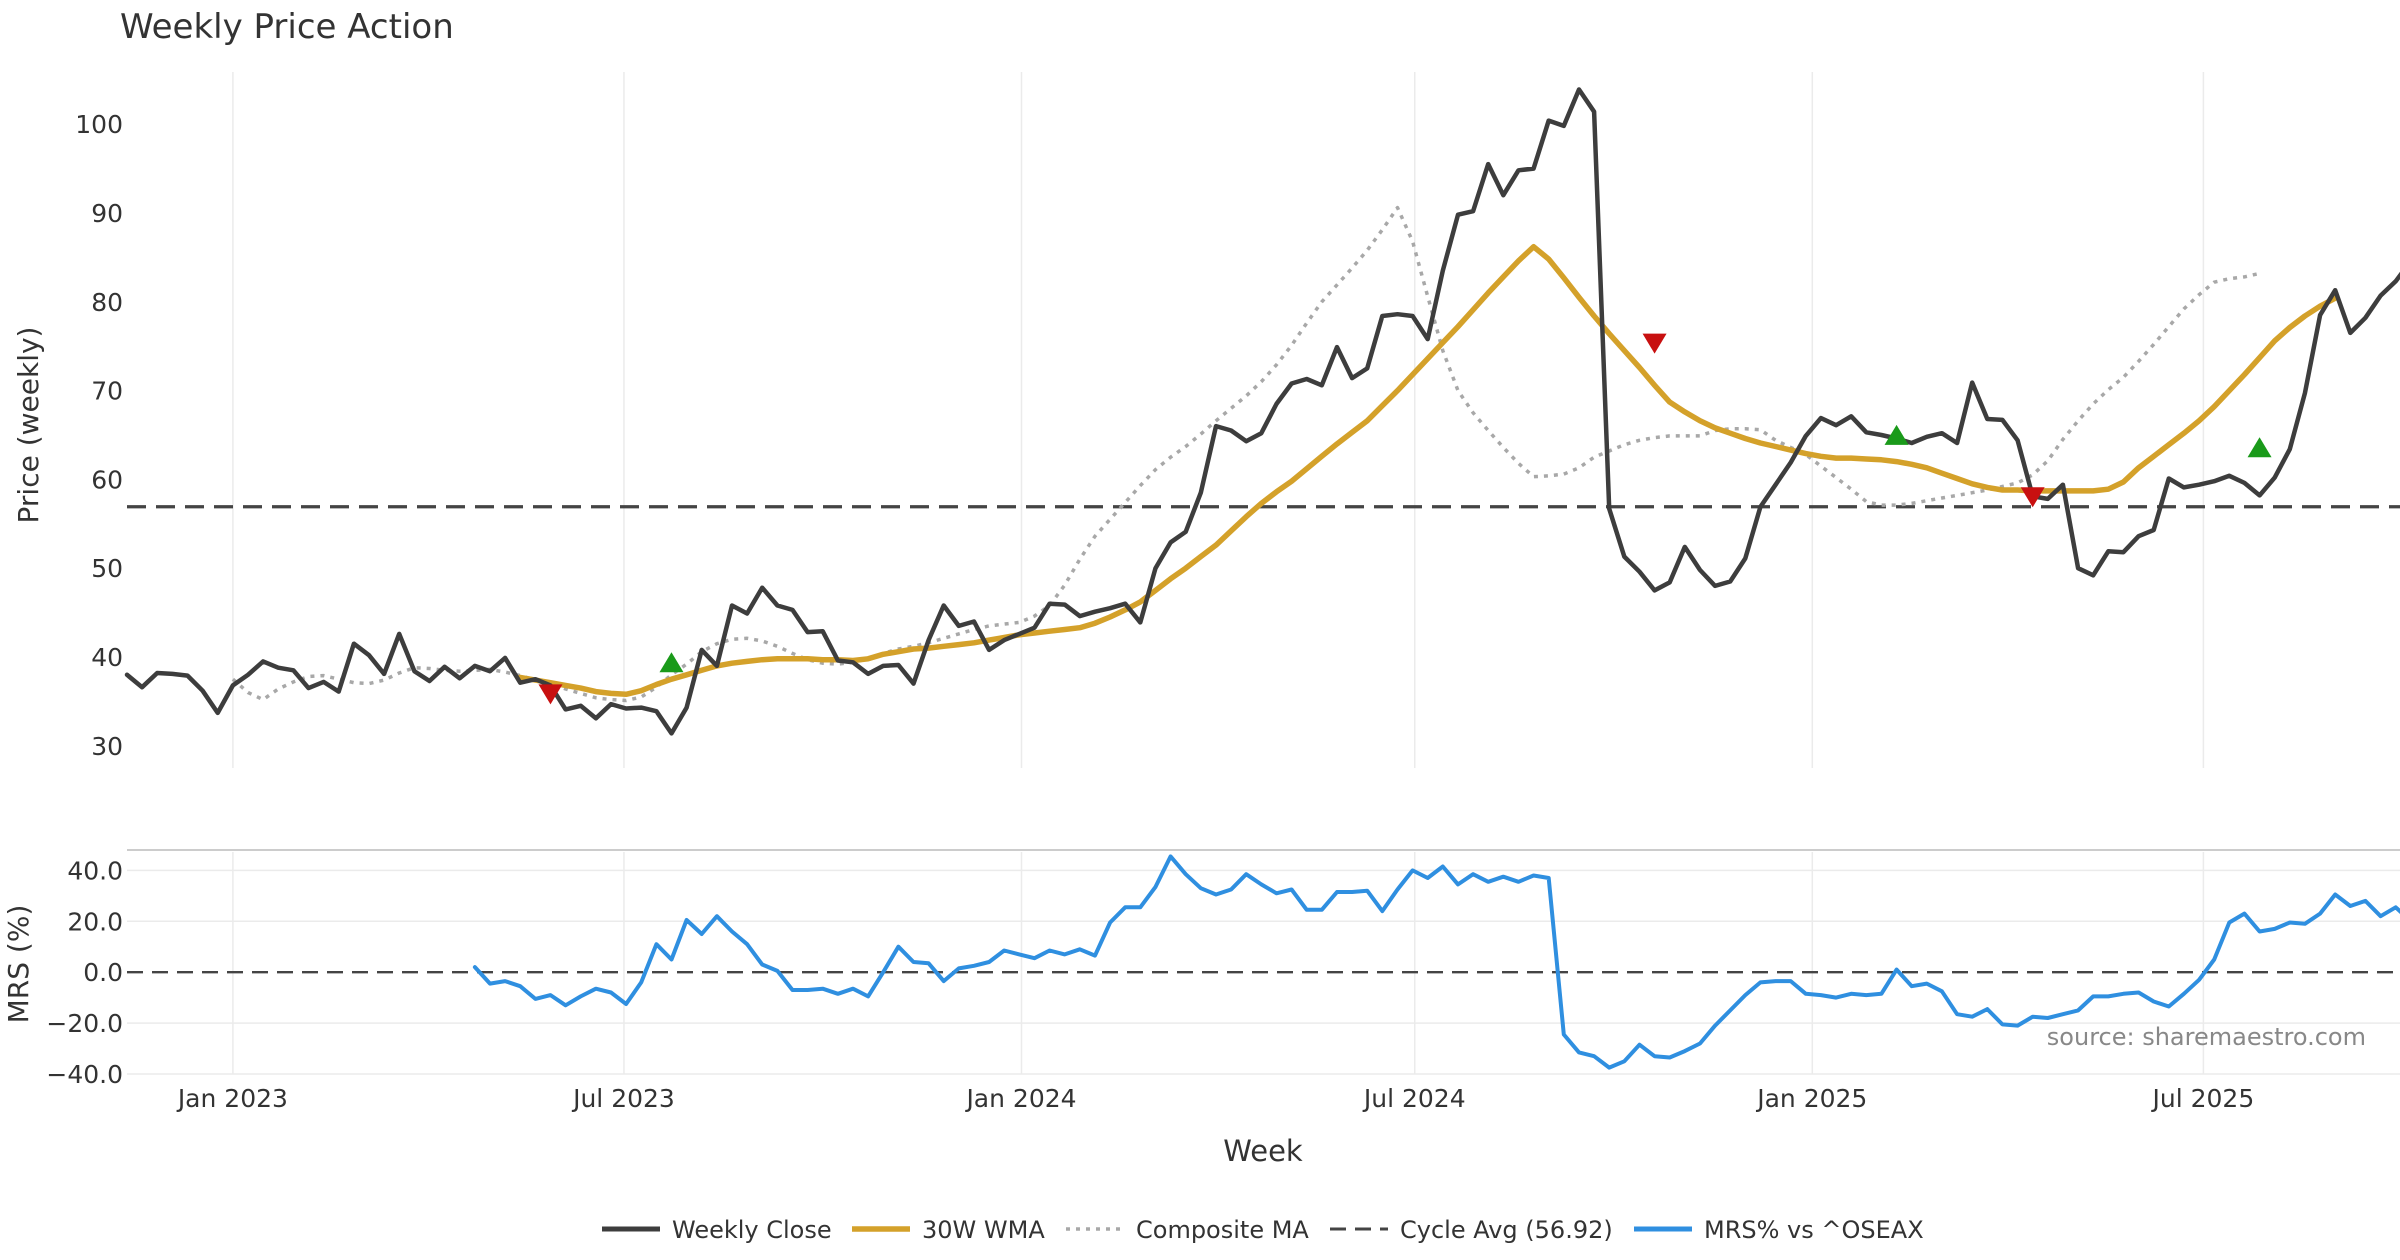 This screenshot has height=1260, width=2400. What do you see at coordinates (107, 657) in the screenshot?
I see `upper-y-tick-label: 40` at bounding box center [107, 657].